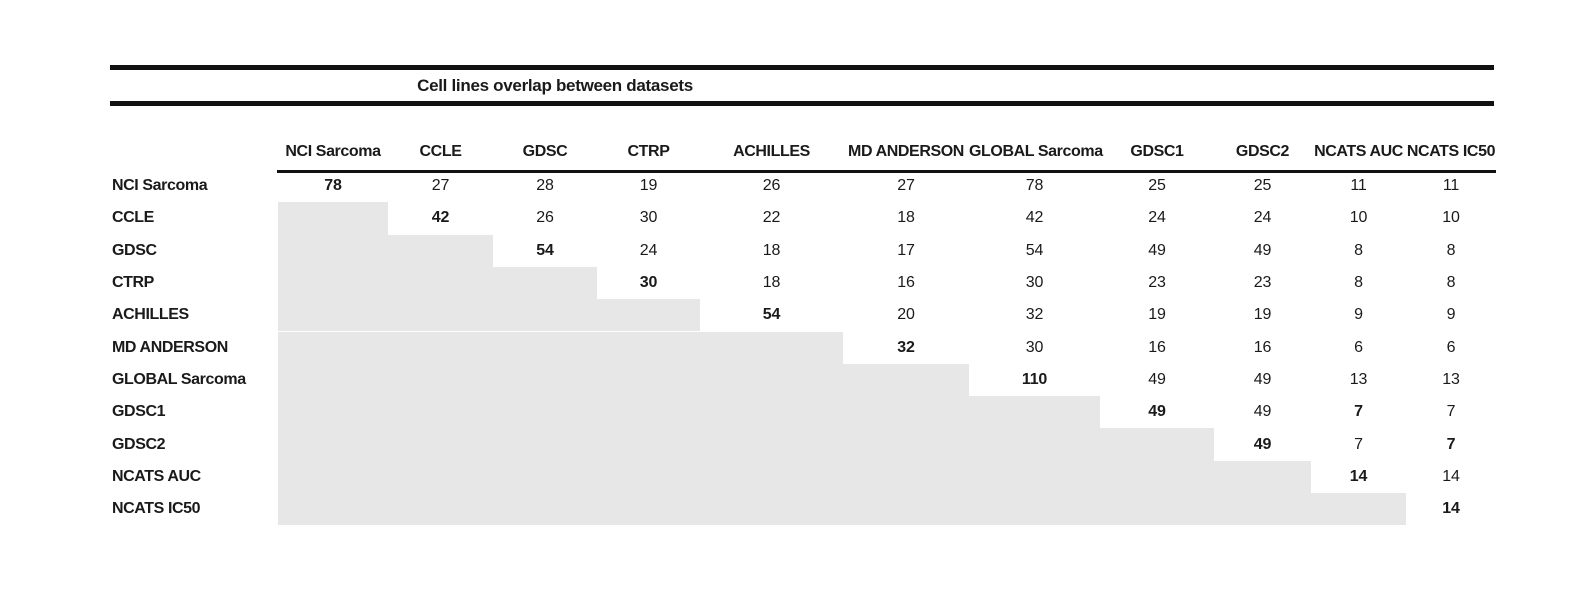 The width and height of the screenshot is (1577, 595). Describe the element at coordinates (906, 250) in the screenshot. I see `matrix-cell: 17` at that location.